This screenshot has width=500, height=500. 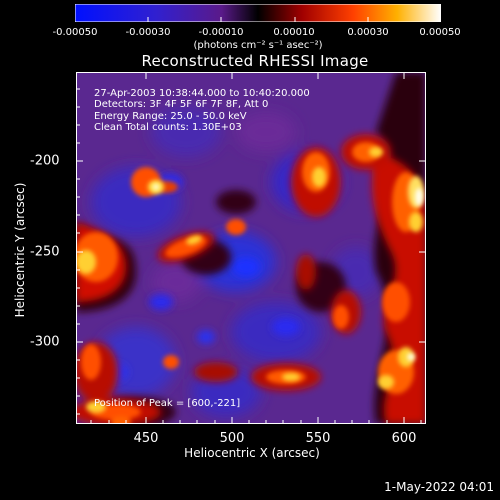 What do you see at coordinates (439, 487) in the screenshot?
I see `render-timestamp: 1-May-2022 04:01` at bounding box center [439, 487].